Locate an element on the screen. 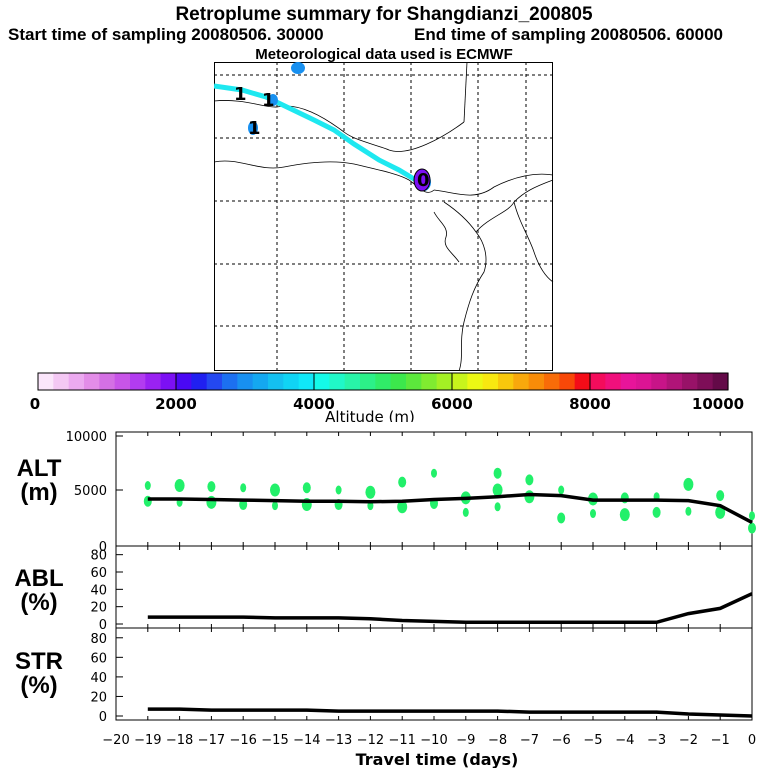 The image size is (768, 768). str-panel-label: STR (%) is located at coordinates (39, 674).